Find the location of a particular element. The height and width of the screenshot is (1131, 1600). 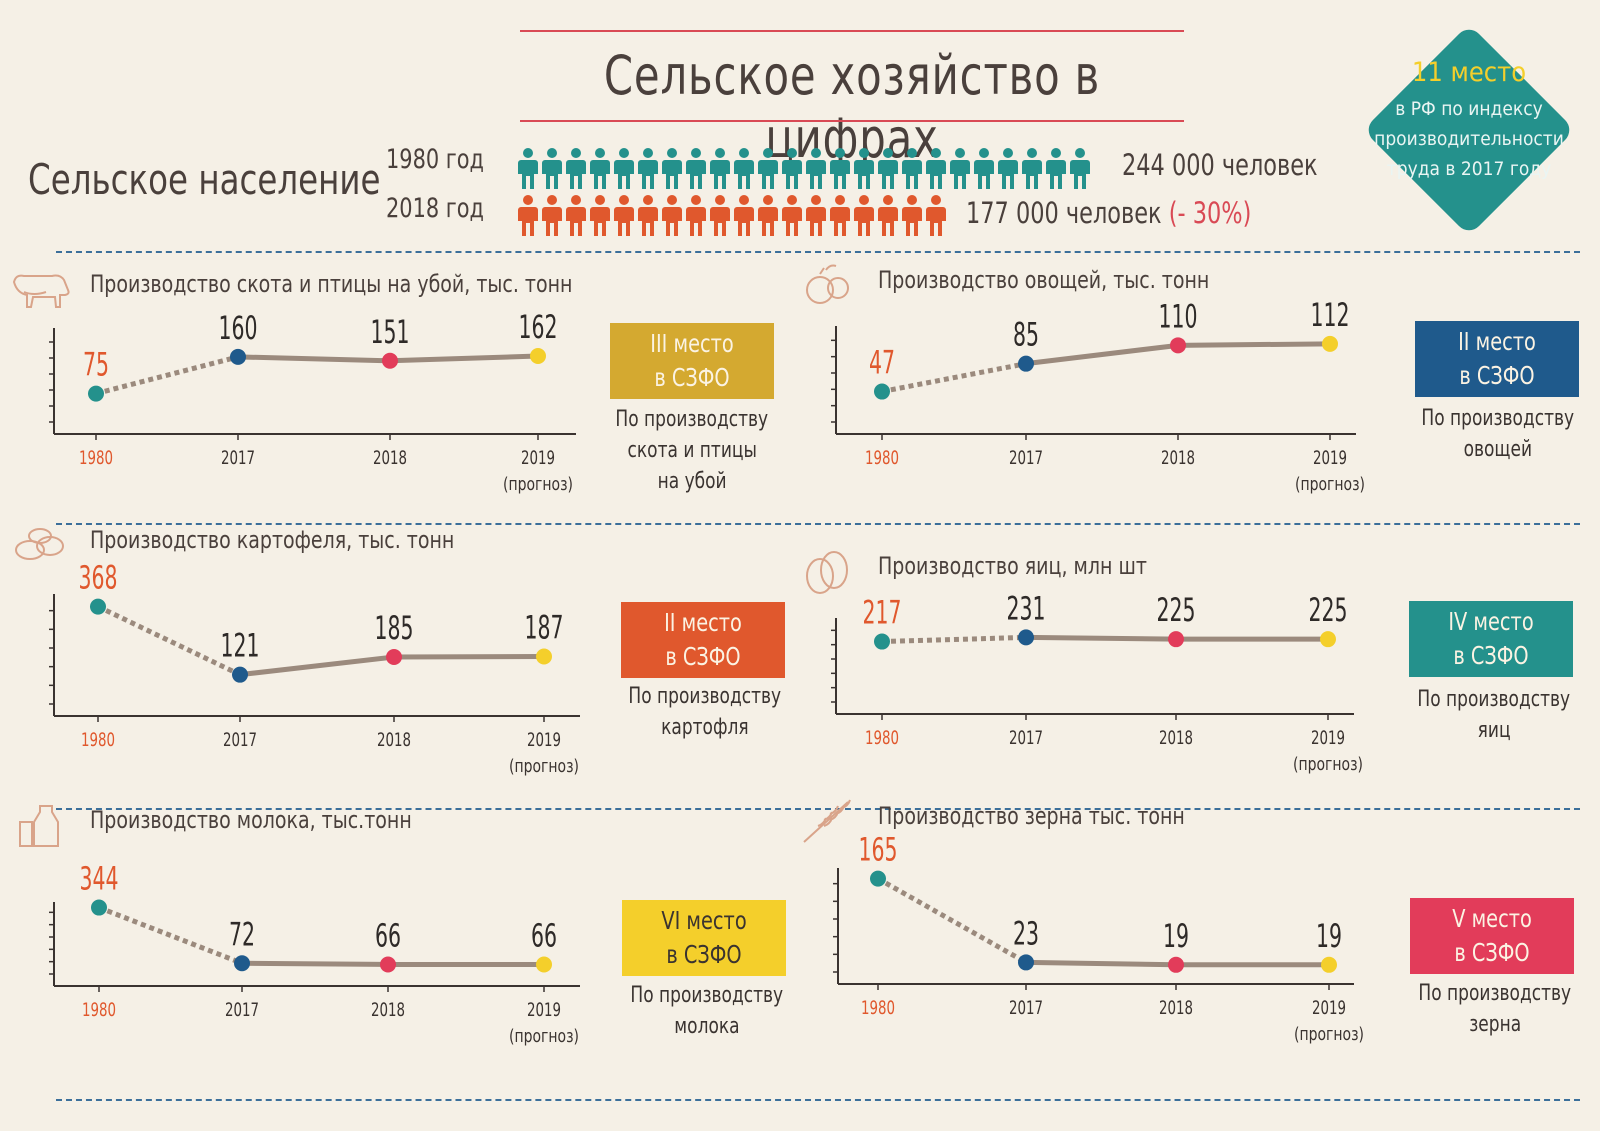

badge-place: V место is located at coordinates (1492, 918).